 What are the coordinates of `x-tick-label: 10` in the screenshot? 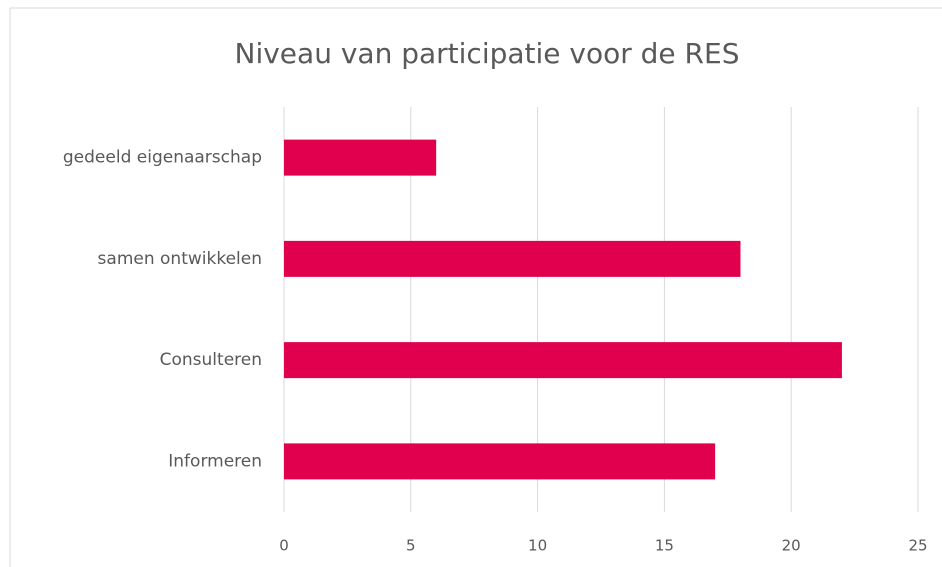 It's located at (537, 546).